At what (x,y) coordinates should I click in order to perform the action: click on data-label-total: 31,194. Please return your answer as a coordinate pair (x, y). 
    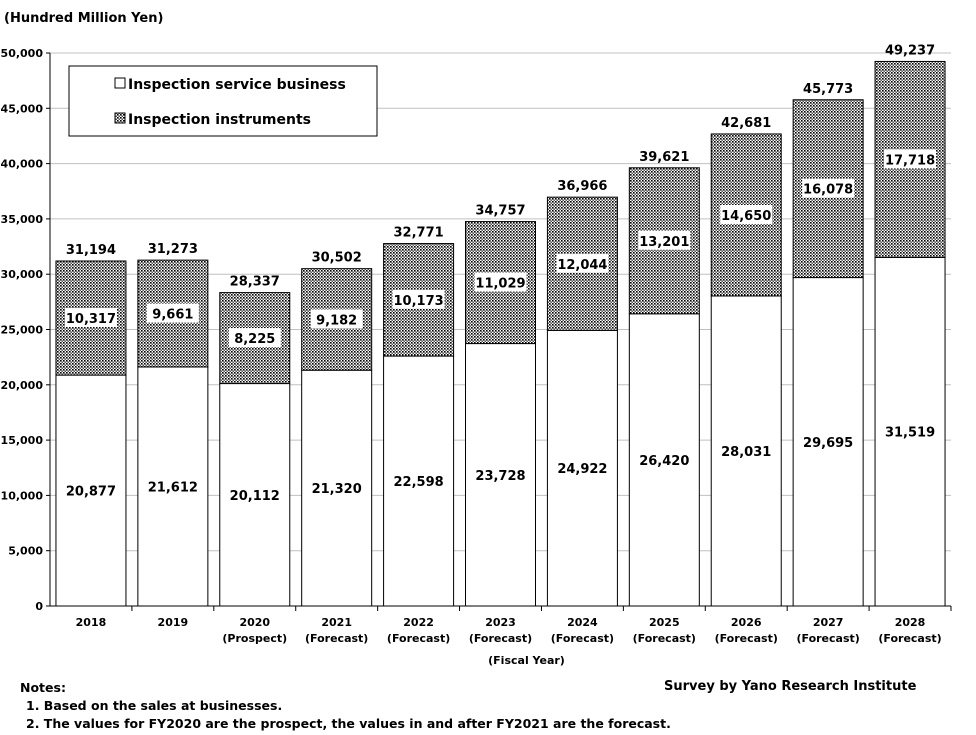
    Looking at the image, I should click on (91, 250).